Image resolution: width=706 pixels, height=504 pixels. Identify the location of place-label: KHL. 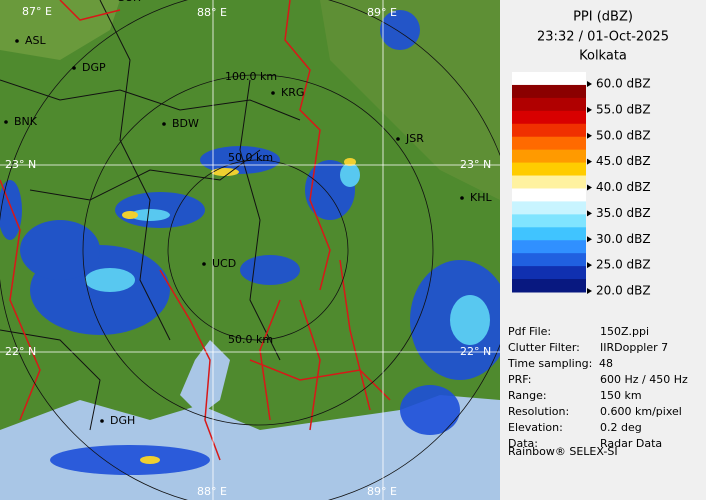
(481, 197).